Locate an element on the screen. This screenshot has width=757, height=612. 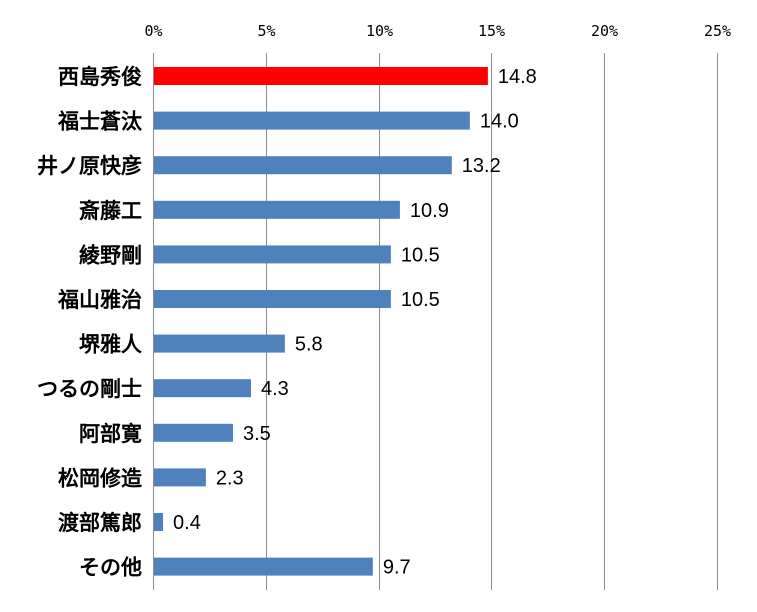
category-label: 福山雅治 is located at coordinates (99, 300).